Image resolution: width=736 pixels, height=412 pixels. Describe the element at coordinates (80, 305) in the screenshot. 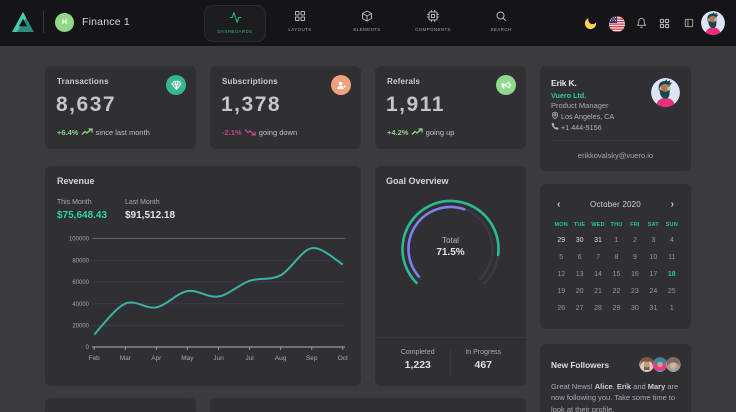

I see `svg-text: 40000` at that location.